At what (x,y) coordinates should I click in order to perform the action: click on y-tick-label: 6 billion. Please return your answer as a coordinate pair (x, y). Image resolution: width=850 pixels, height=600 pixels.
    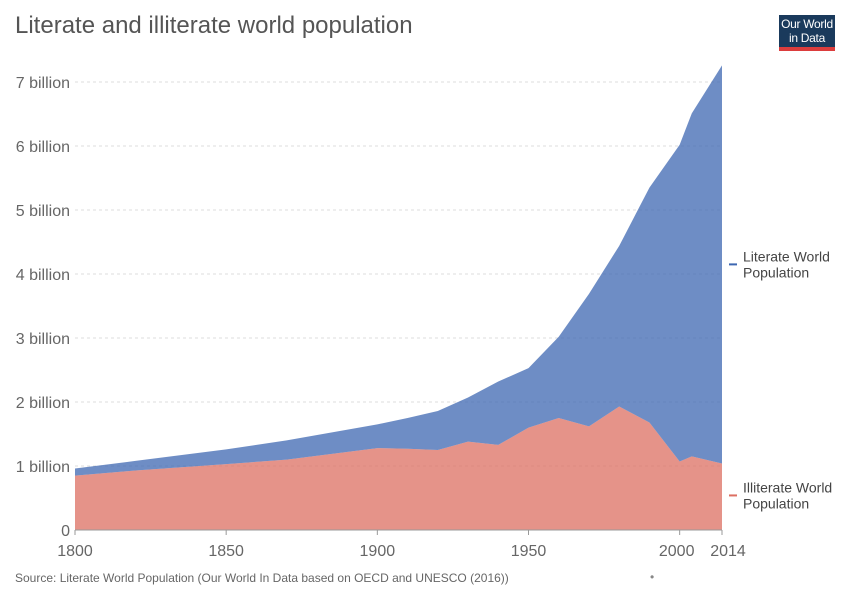
    Looking at the image, I should click on (43, 147).